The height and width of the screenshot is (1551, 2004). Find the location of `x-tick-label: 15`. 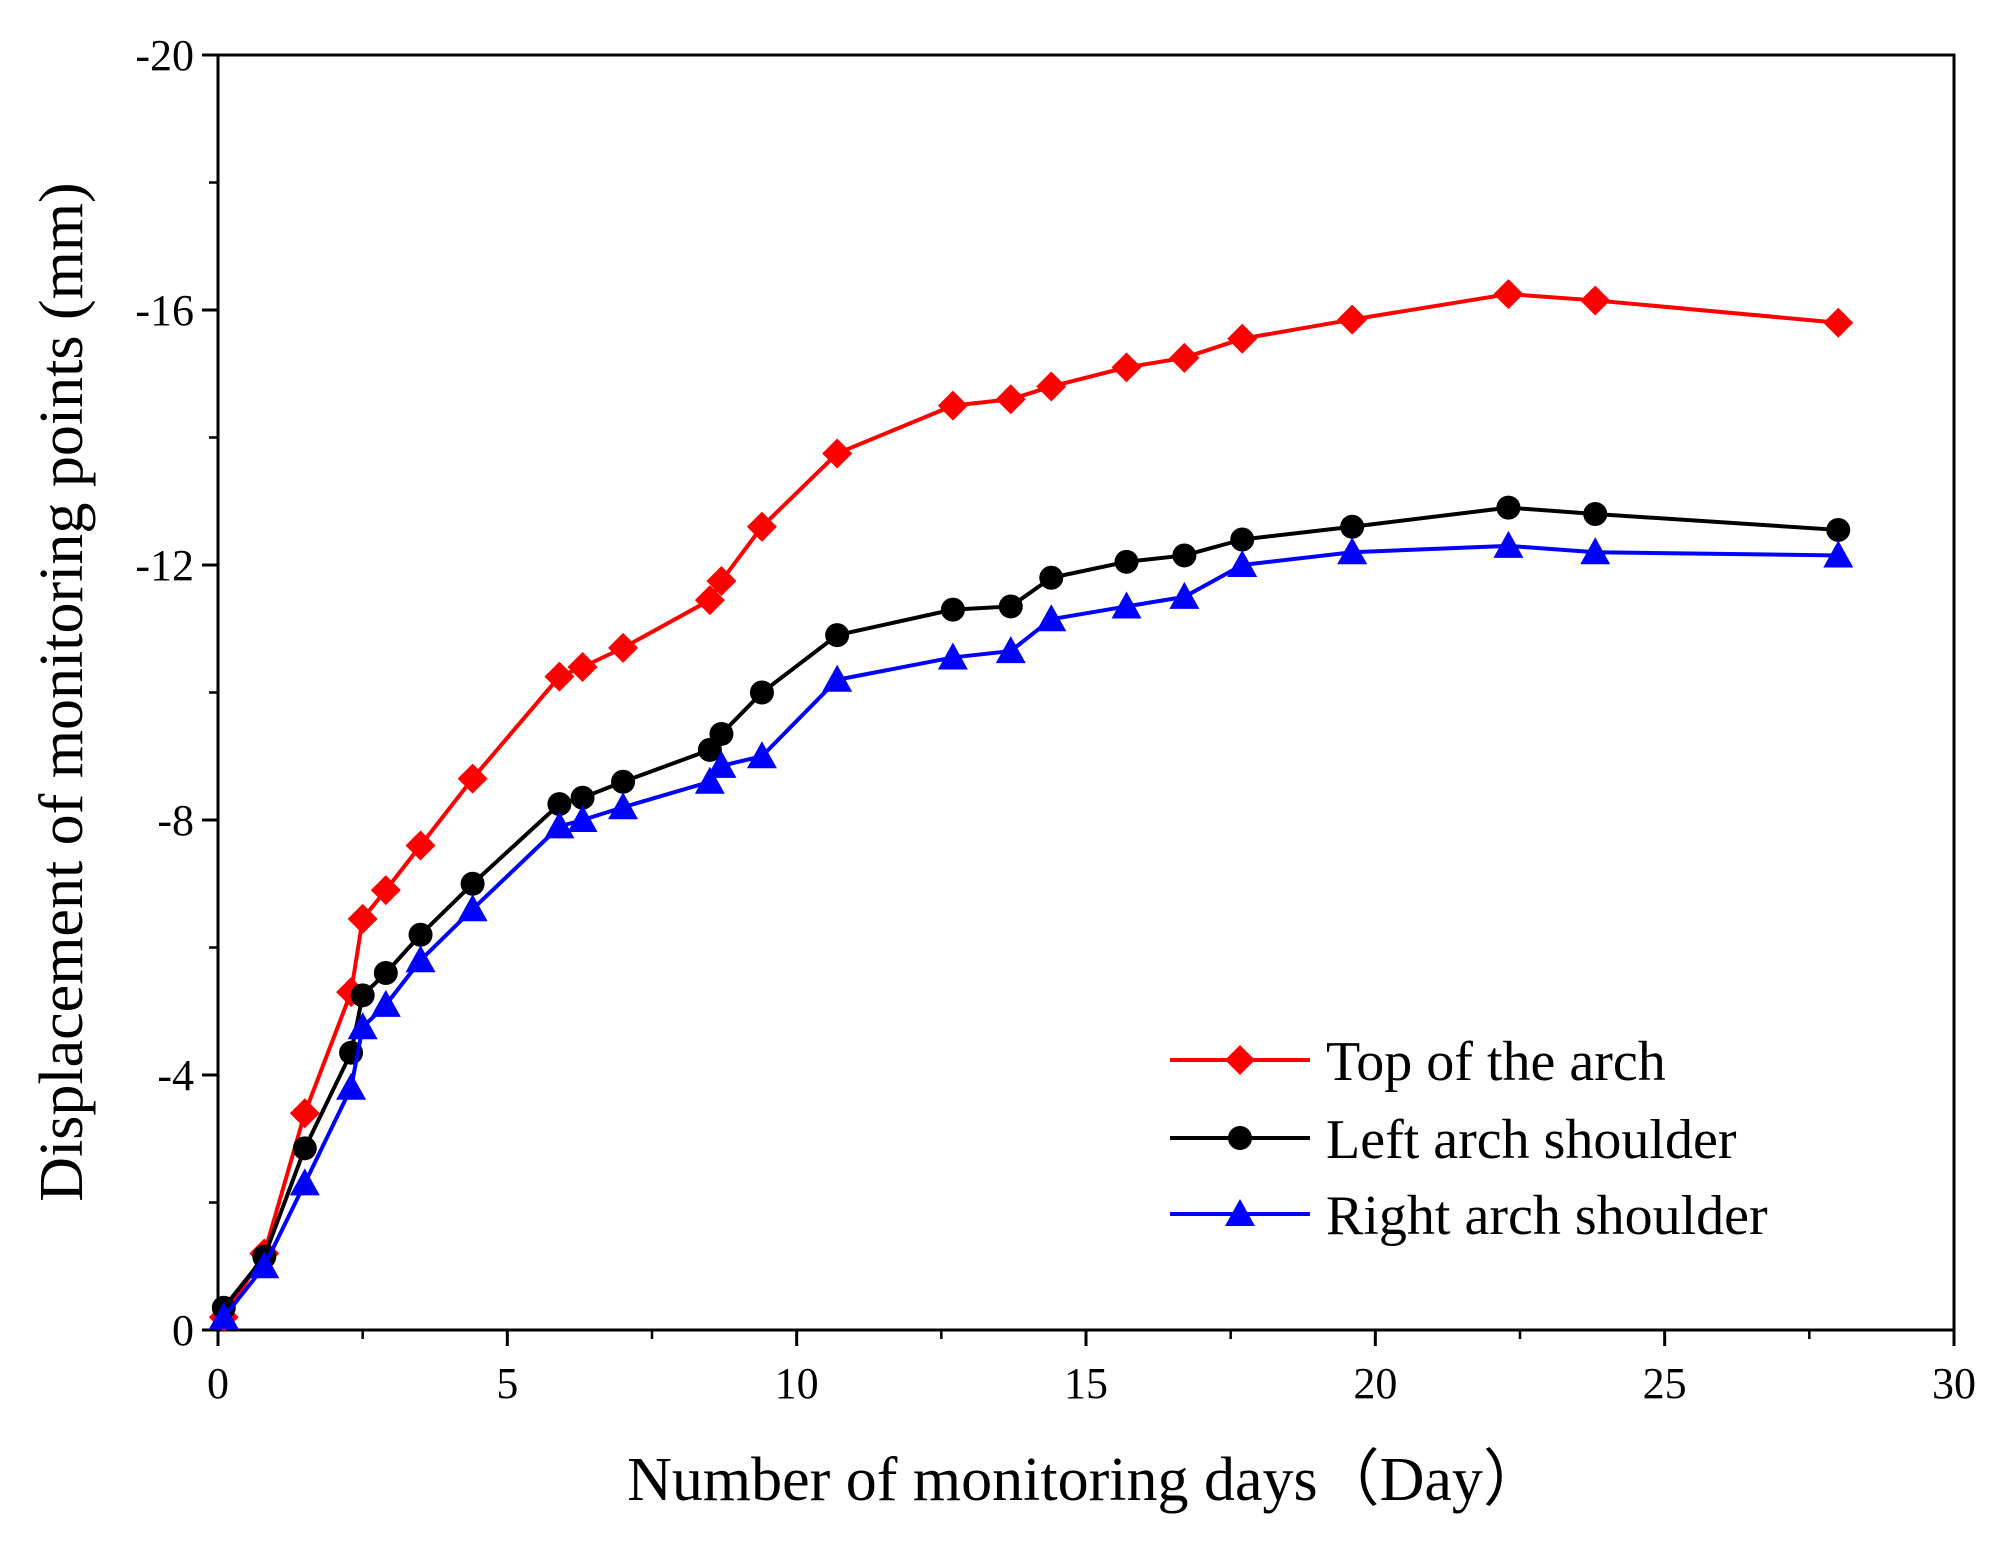

x-tick-label: 15 is located at coordinates (1086, 1383).